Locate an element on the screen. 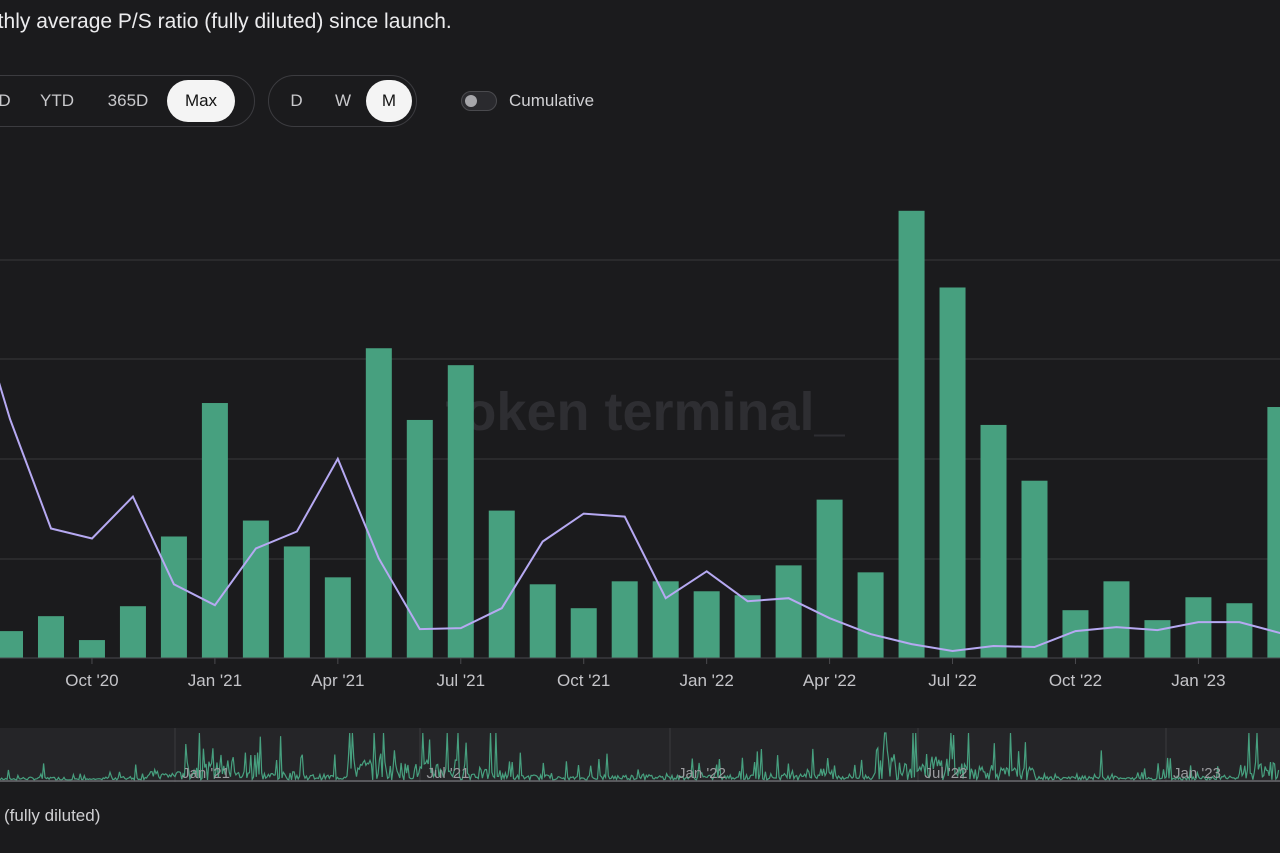 The image size is (1280, 853). watermark: token terminal_ is located at coordinates (645, 412).